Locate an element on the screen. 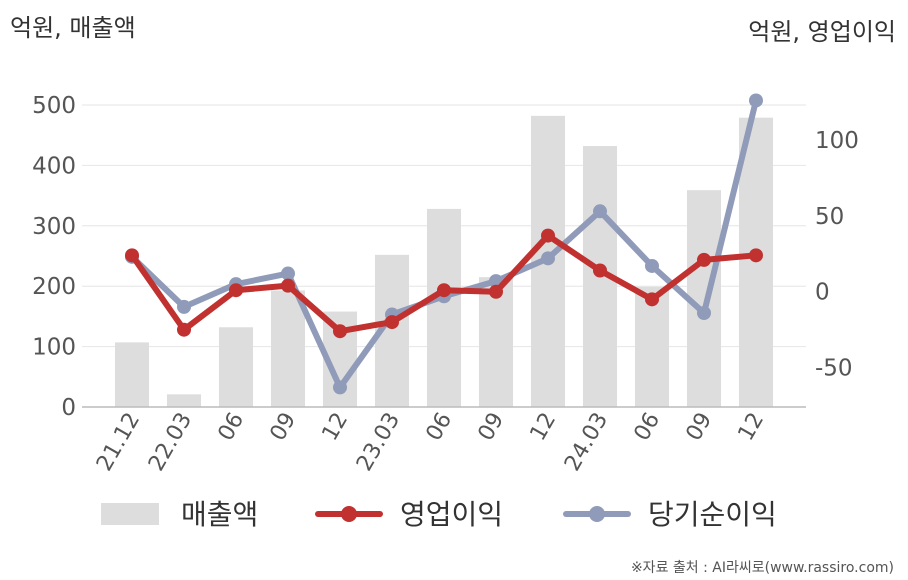 The image size is (908, 580). left-axis-unit: 억원, 매출액 is located at coordinates (73, 28).